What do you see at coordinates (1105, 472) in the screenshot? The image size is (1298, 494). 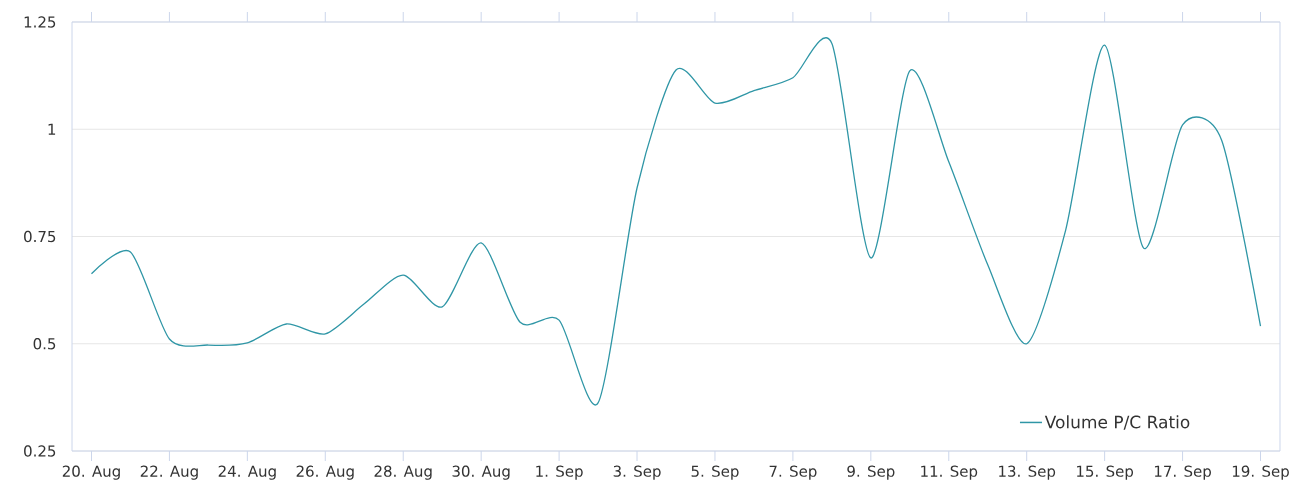 I see `x-tick-label: 15. Sep` at bounding box center [1105, 472].